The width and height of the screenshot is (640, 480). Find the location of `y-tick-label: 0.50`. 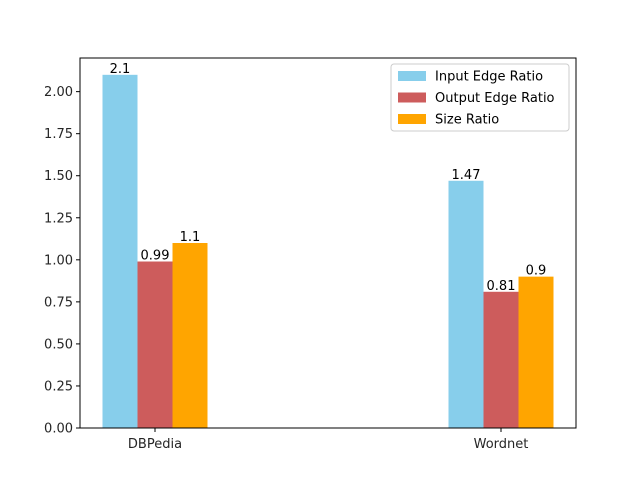

y-tick-label: 0.50 is located at coordinates (58, 344).